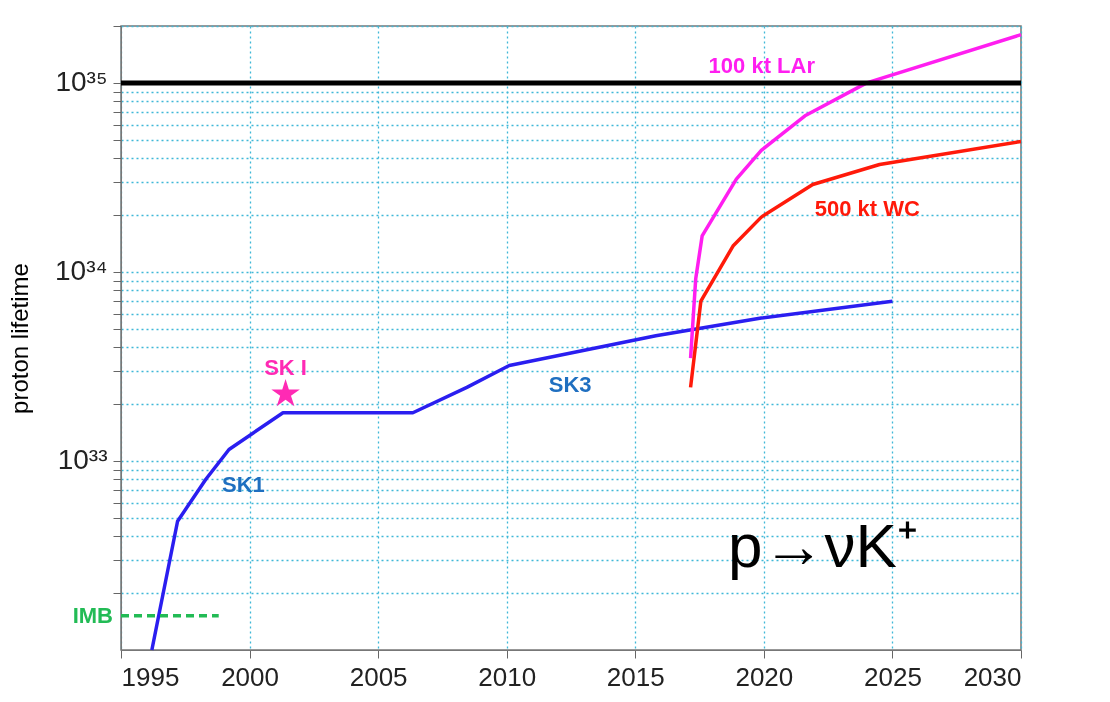 This screenshot has height=702, width=1110. What do you see at coordinates (81, 271) in the screenshot?
I see `y-tick-label: 10³⁴` at bounding box center [81, 271].